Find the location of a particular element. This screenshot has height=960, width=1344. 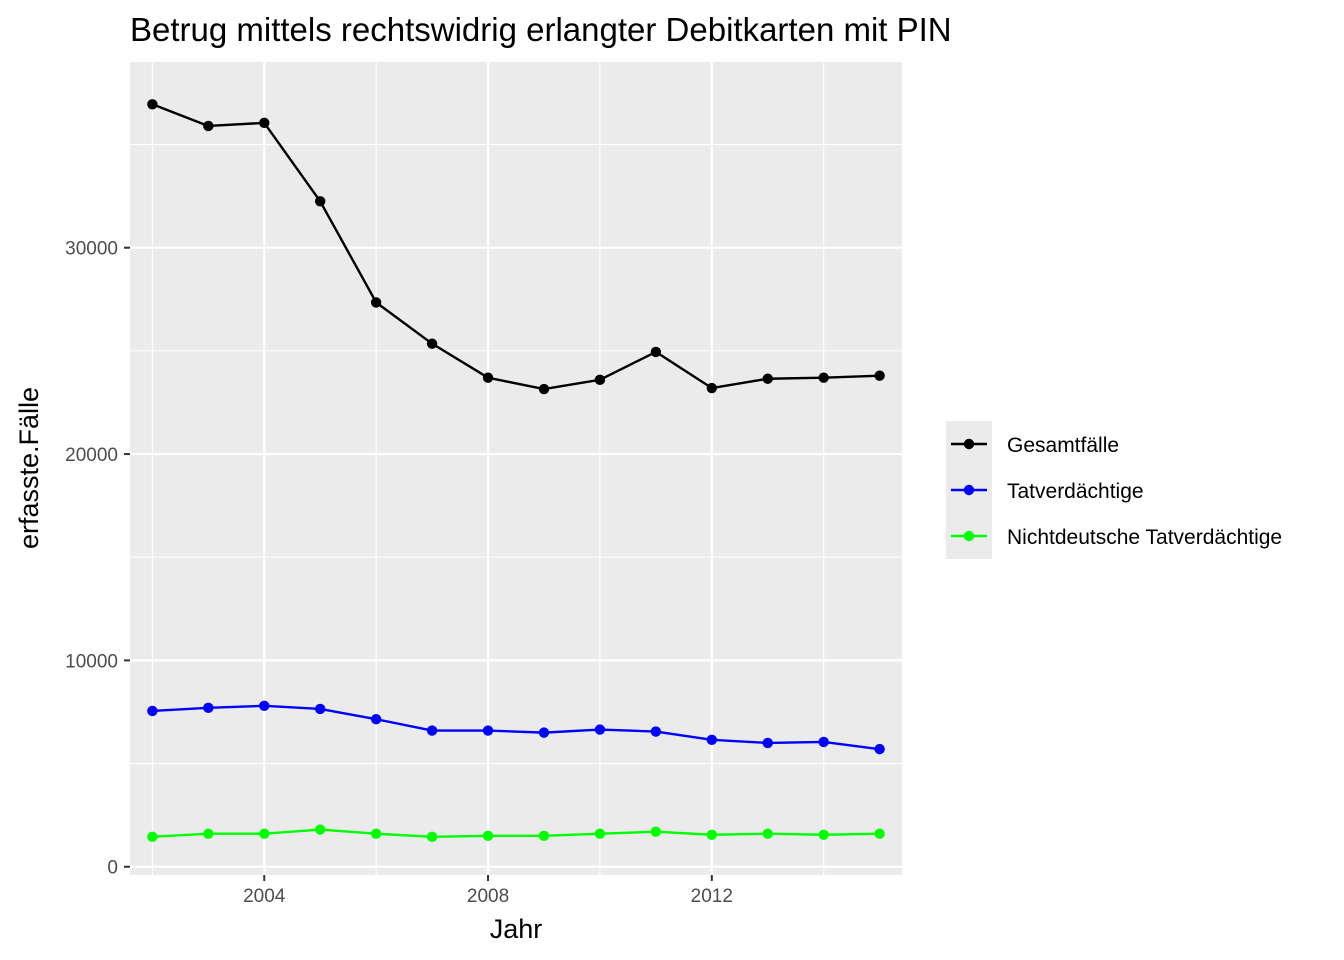

x-tick-label: 2012 is located at coordinates (712, 896).